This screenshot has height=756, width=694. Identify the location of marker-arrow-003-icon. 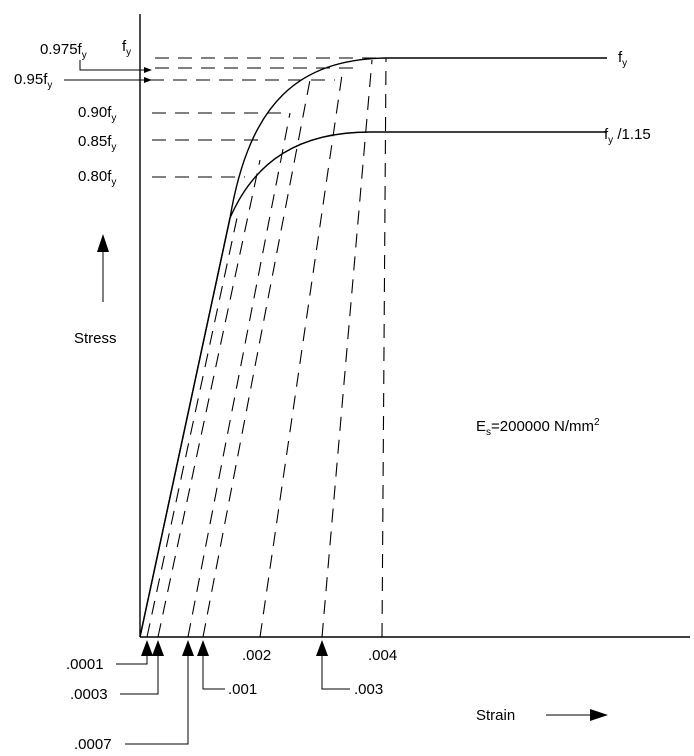
(322, 648).